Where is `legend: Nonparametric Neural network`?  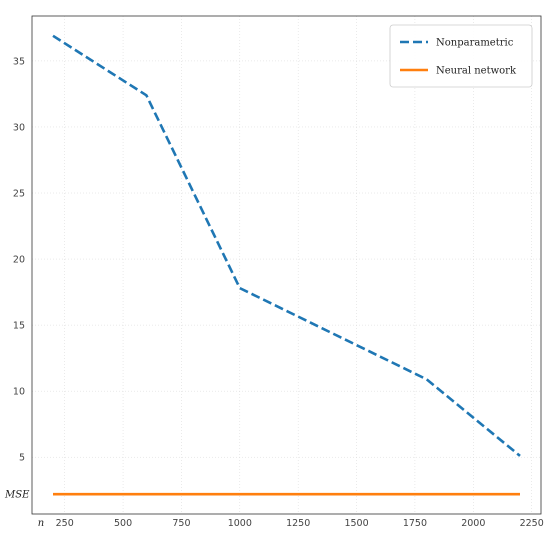
legend: Nonparametric Neural network is located at coordinates (461, 56).